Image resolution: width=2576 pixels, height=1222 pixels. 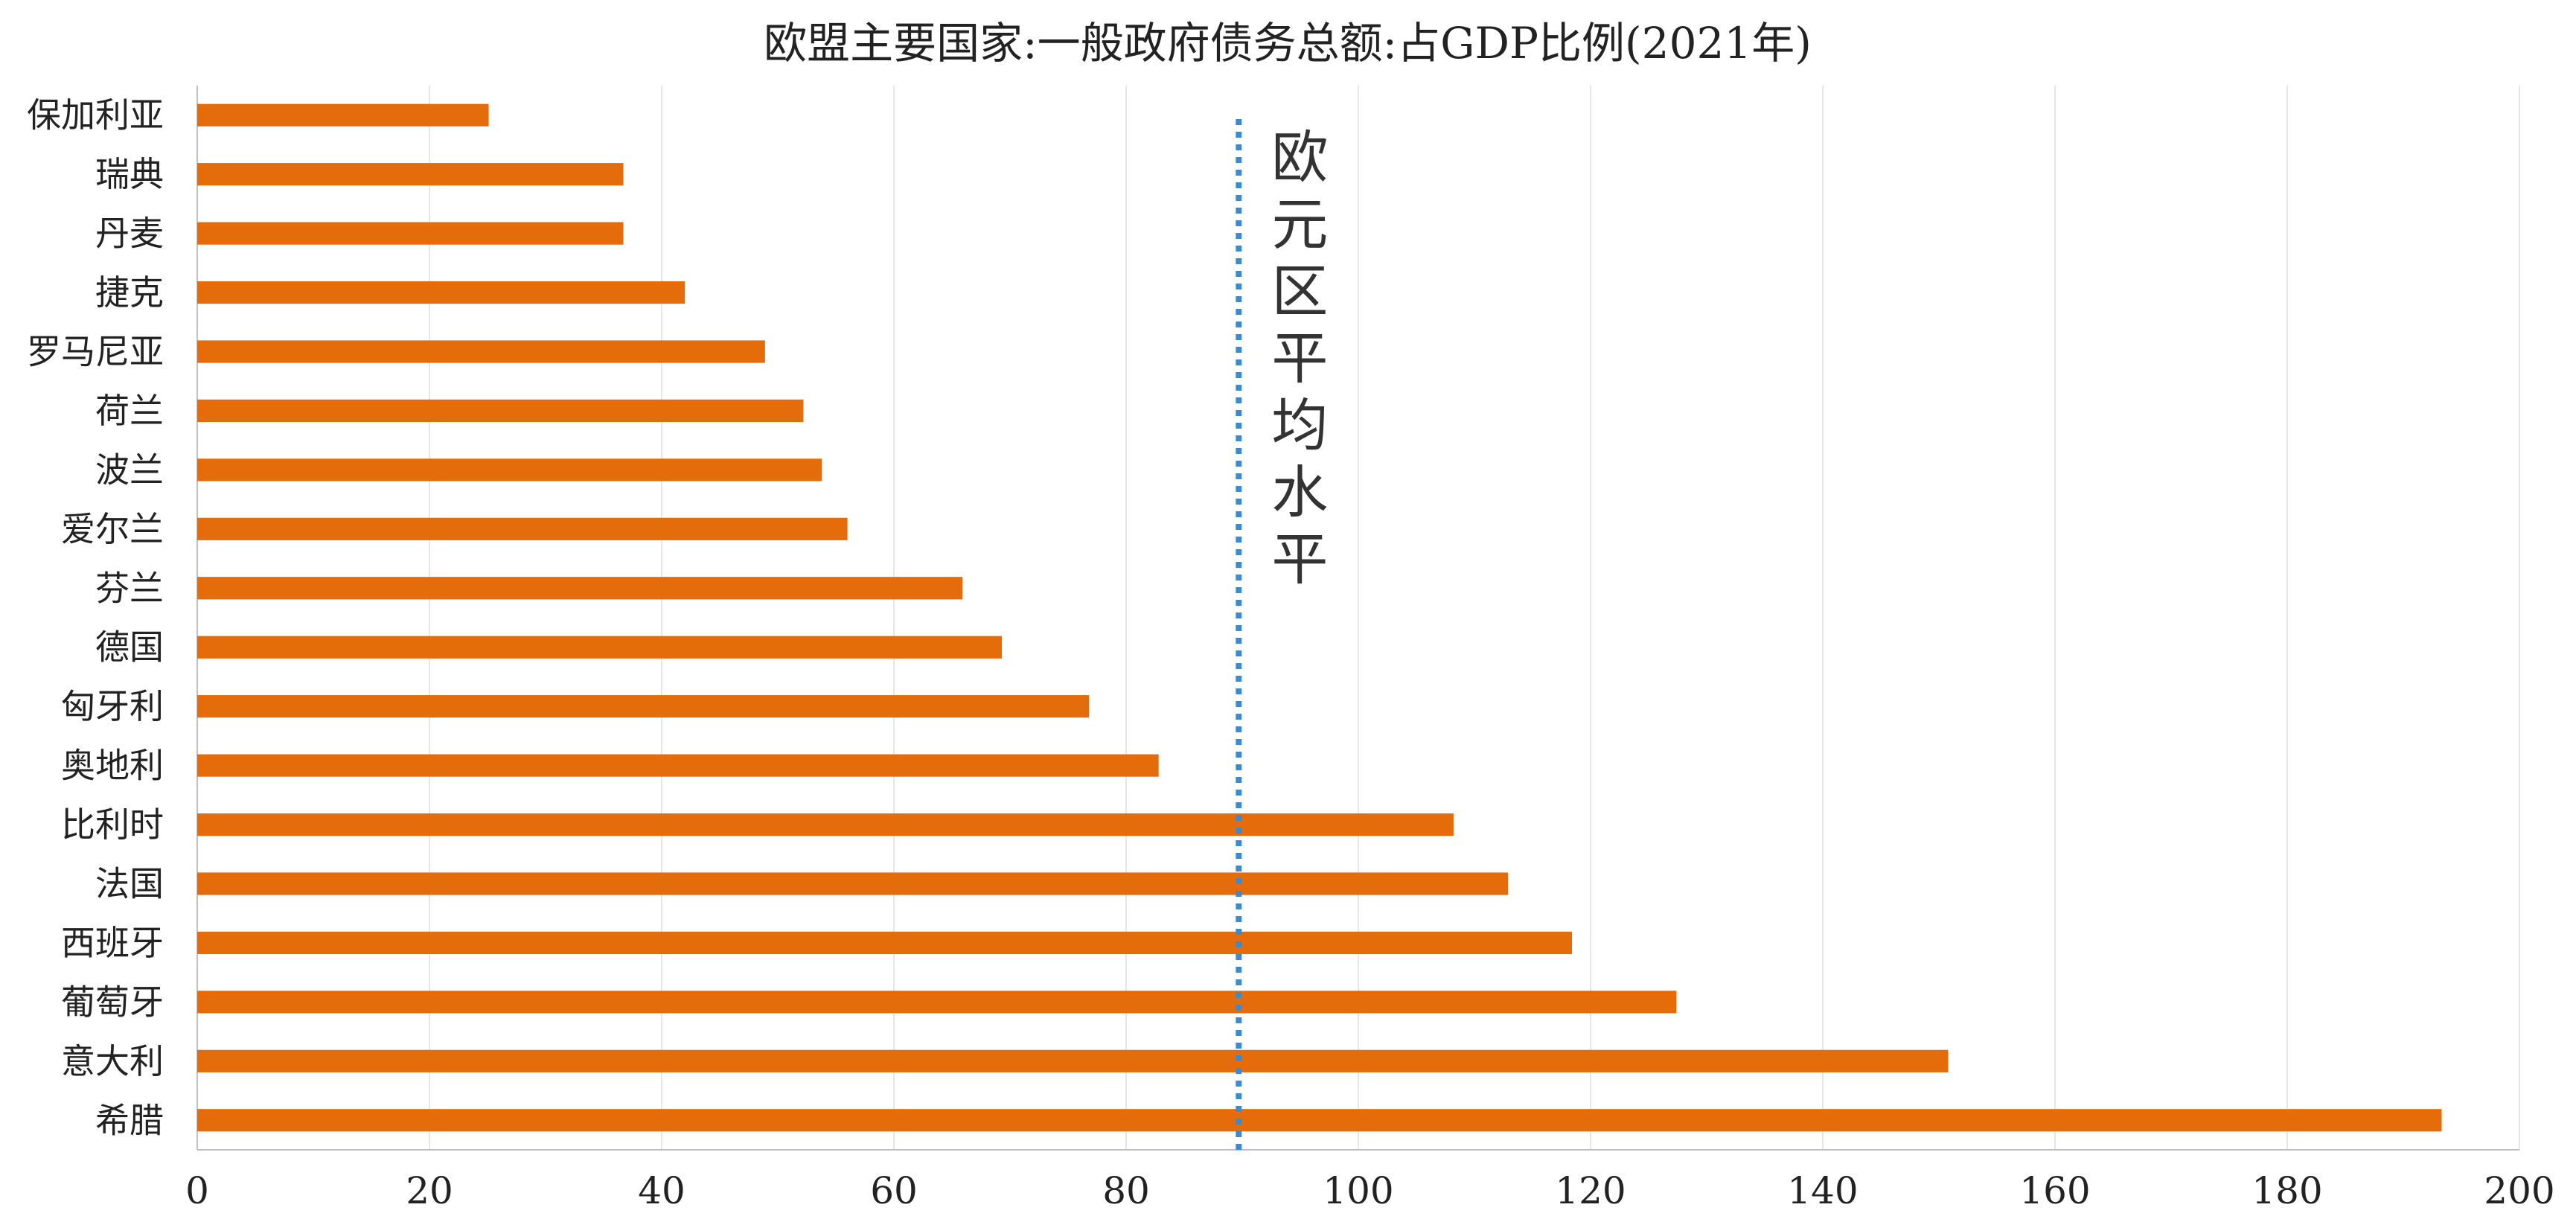 What do you see at coordinates (1591, 1190) in the screenshot?
I see `x-tick-label: 120` at bounding box center [1591, 1190].